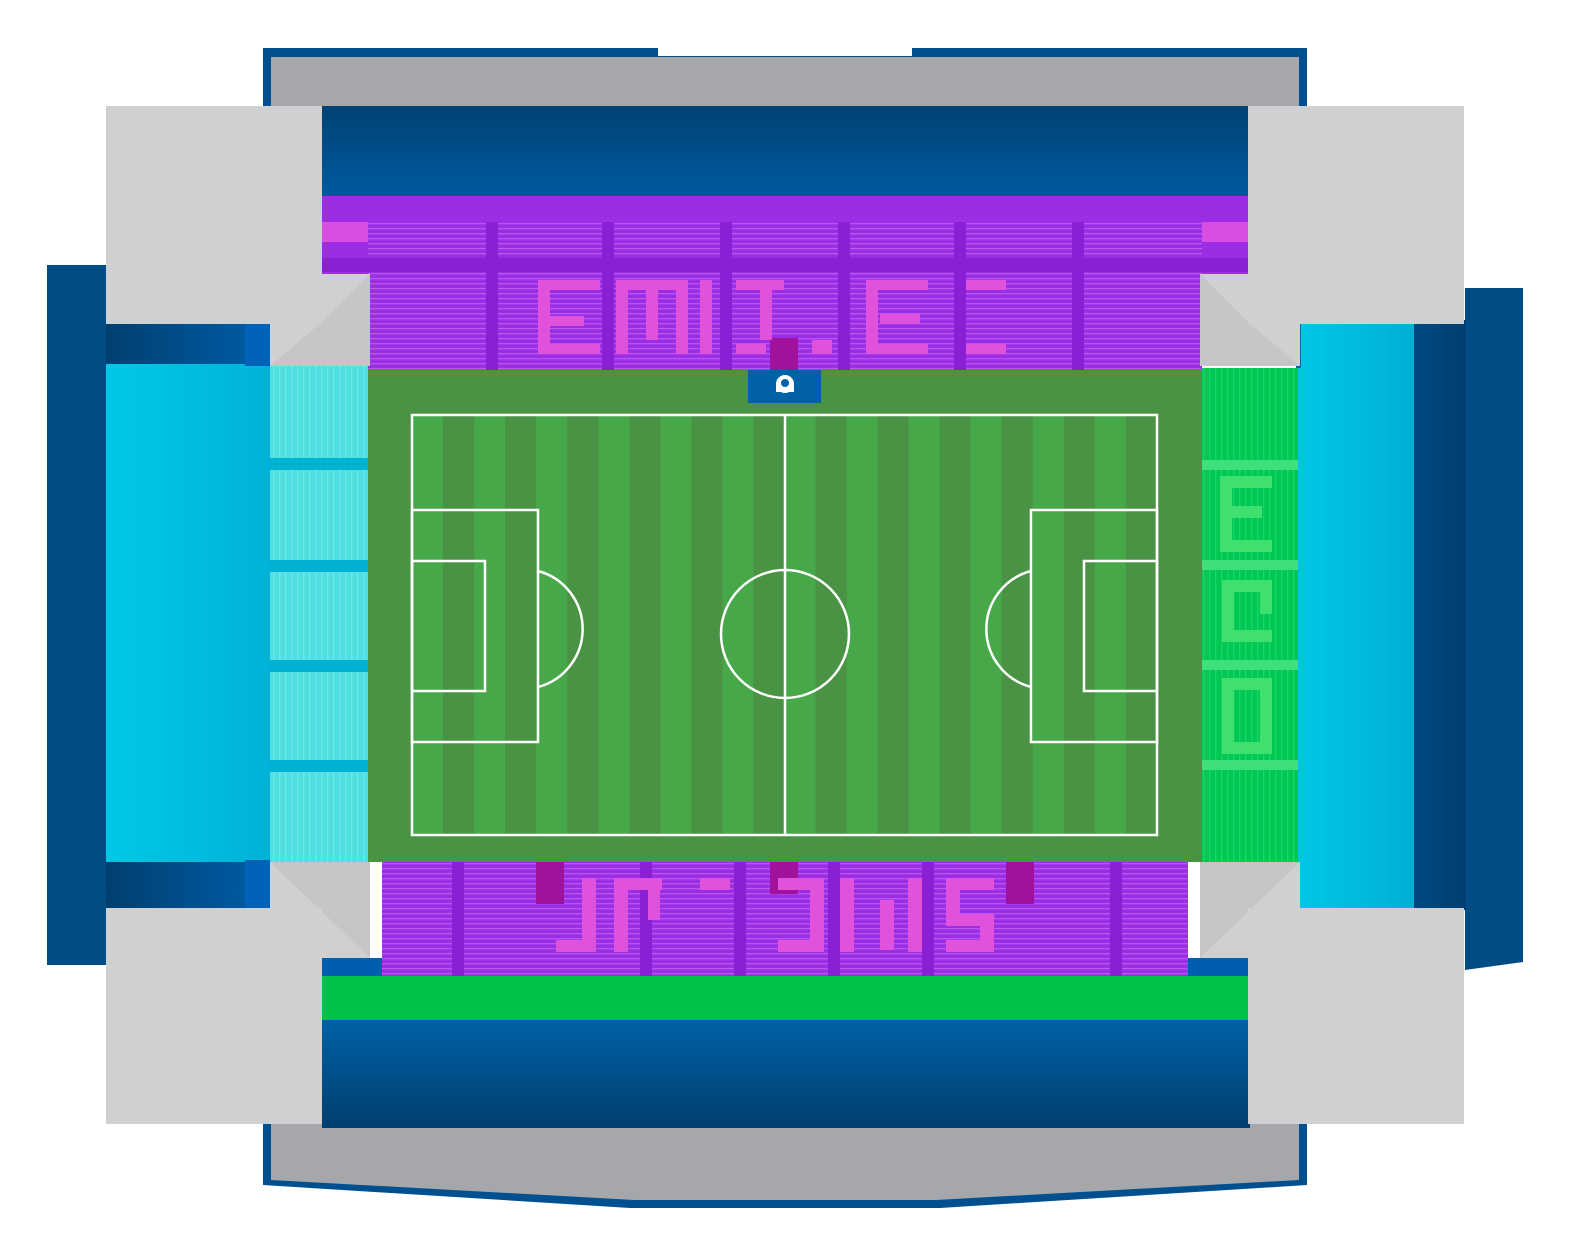  What do you see at coordinates (259, 885) in the screenshot?
I see `west-blue-gap-bottom` at bounding box center [259, 885].